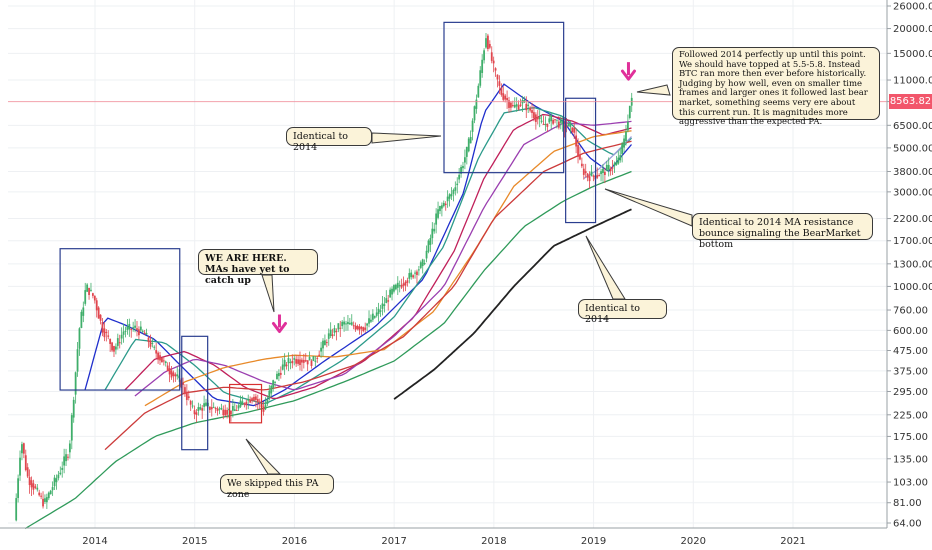 This screenshot has width=932, height=550. I want to click on y-tick-label: 1700.00, so click(912, 241).